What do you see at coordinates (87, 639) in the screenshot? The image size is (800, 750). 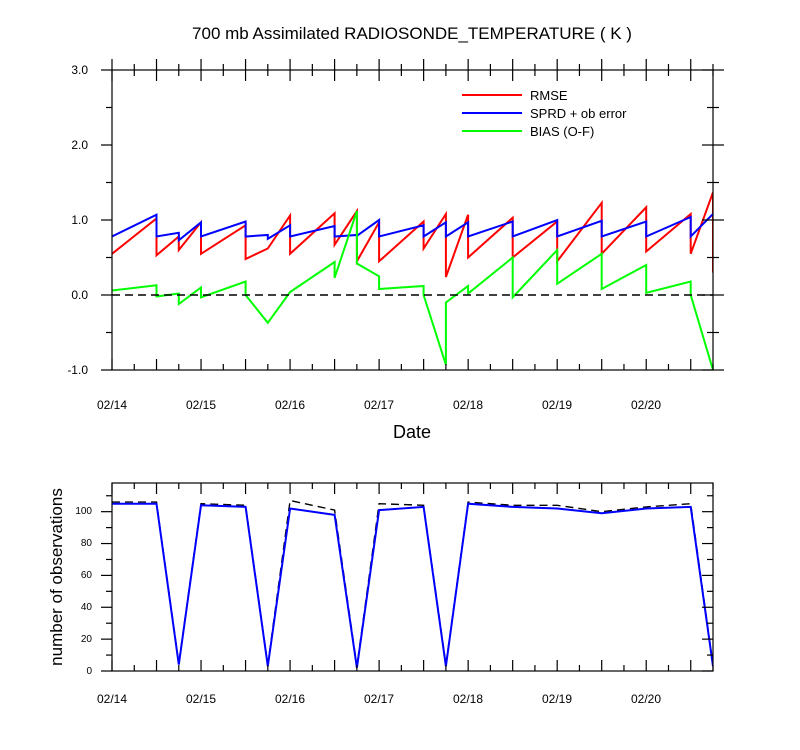 I see `bottom-y-tick-label-20: 20` at bounding box center [87, 639].